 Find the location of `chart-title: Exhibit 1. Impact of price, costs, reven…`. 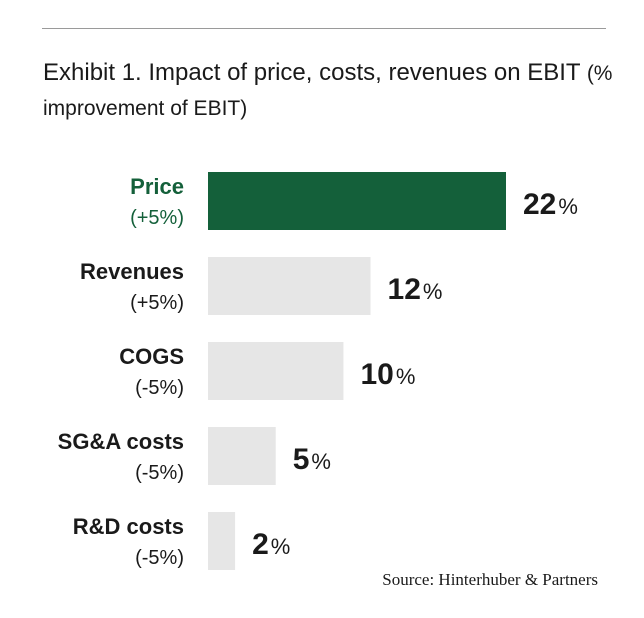

chart-title: Exhibit 1. Impact of price, costs, reven… is located at coordinates (328, 91).